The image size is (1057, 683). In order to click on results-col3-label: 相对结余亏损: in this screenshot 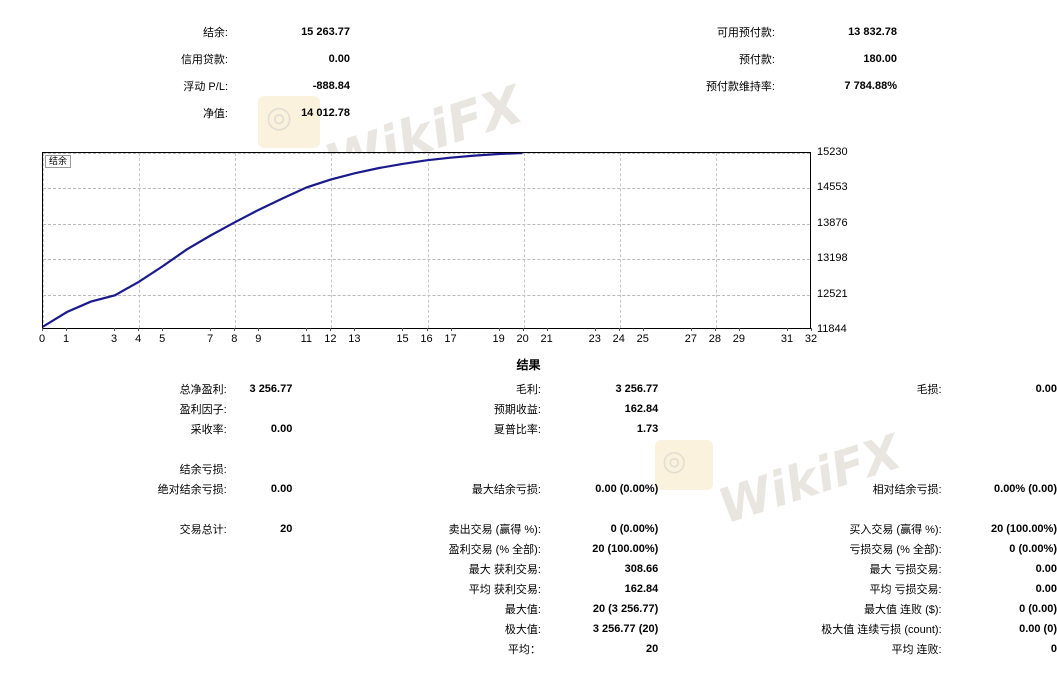, I will do `click(907, 490)`.